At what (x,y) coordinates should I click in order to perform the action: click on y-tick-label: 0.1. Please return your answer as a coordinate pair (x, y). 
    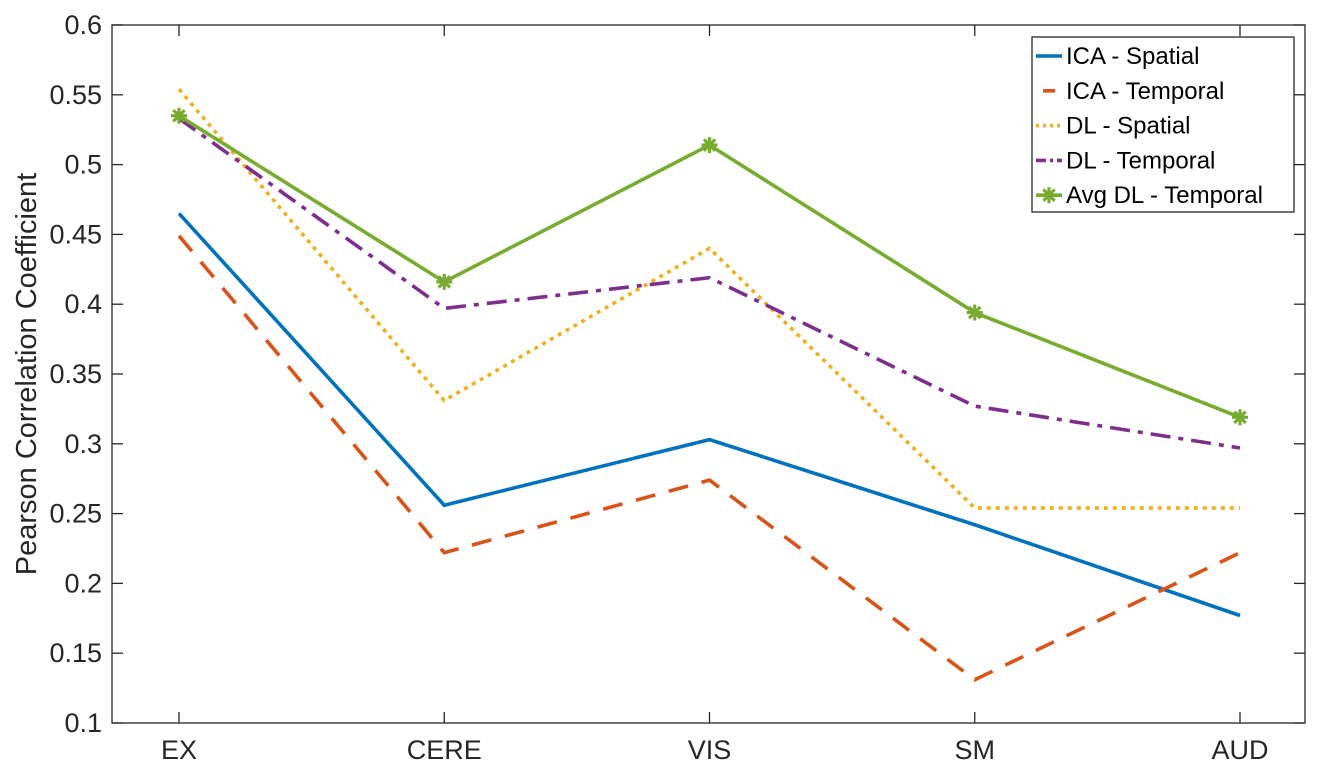
    Looking at the image, I should click on (83, 723).